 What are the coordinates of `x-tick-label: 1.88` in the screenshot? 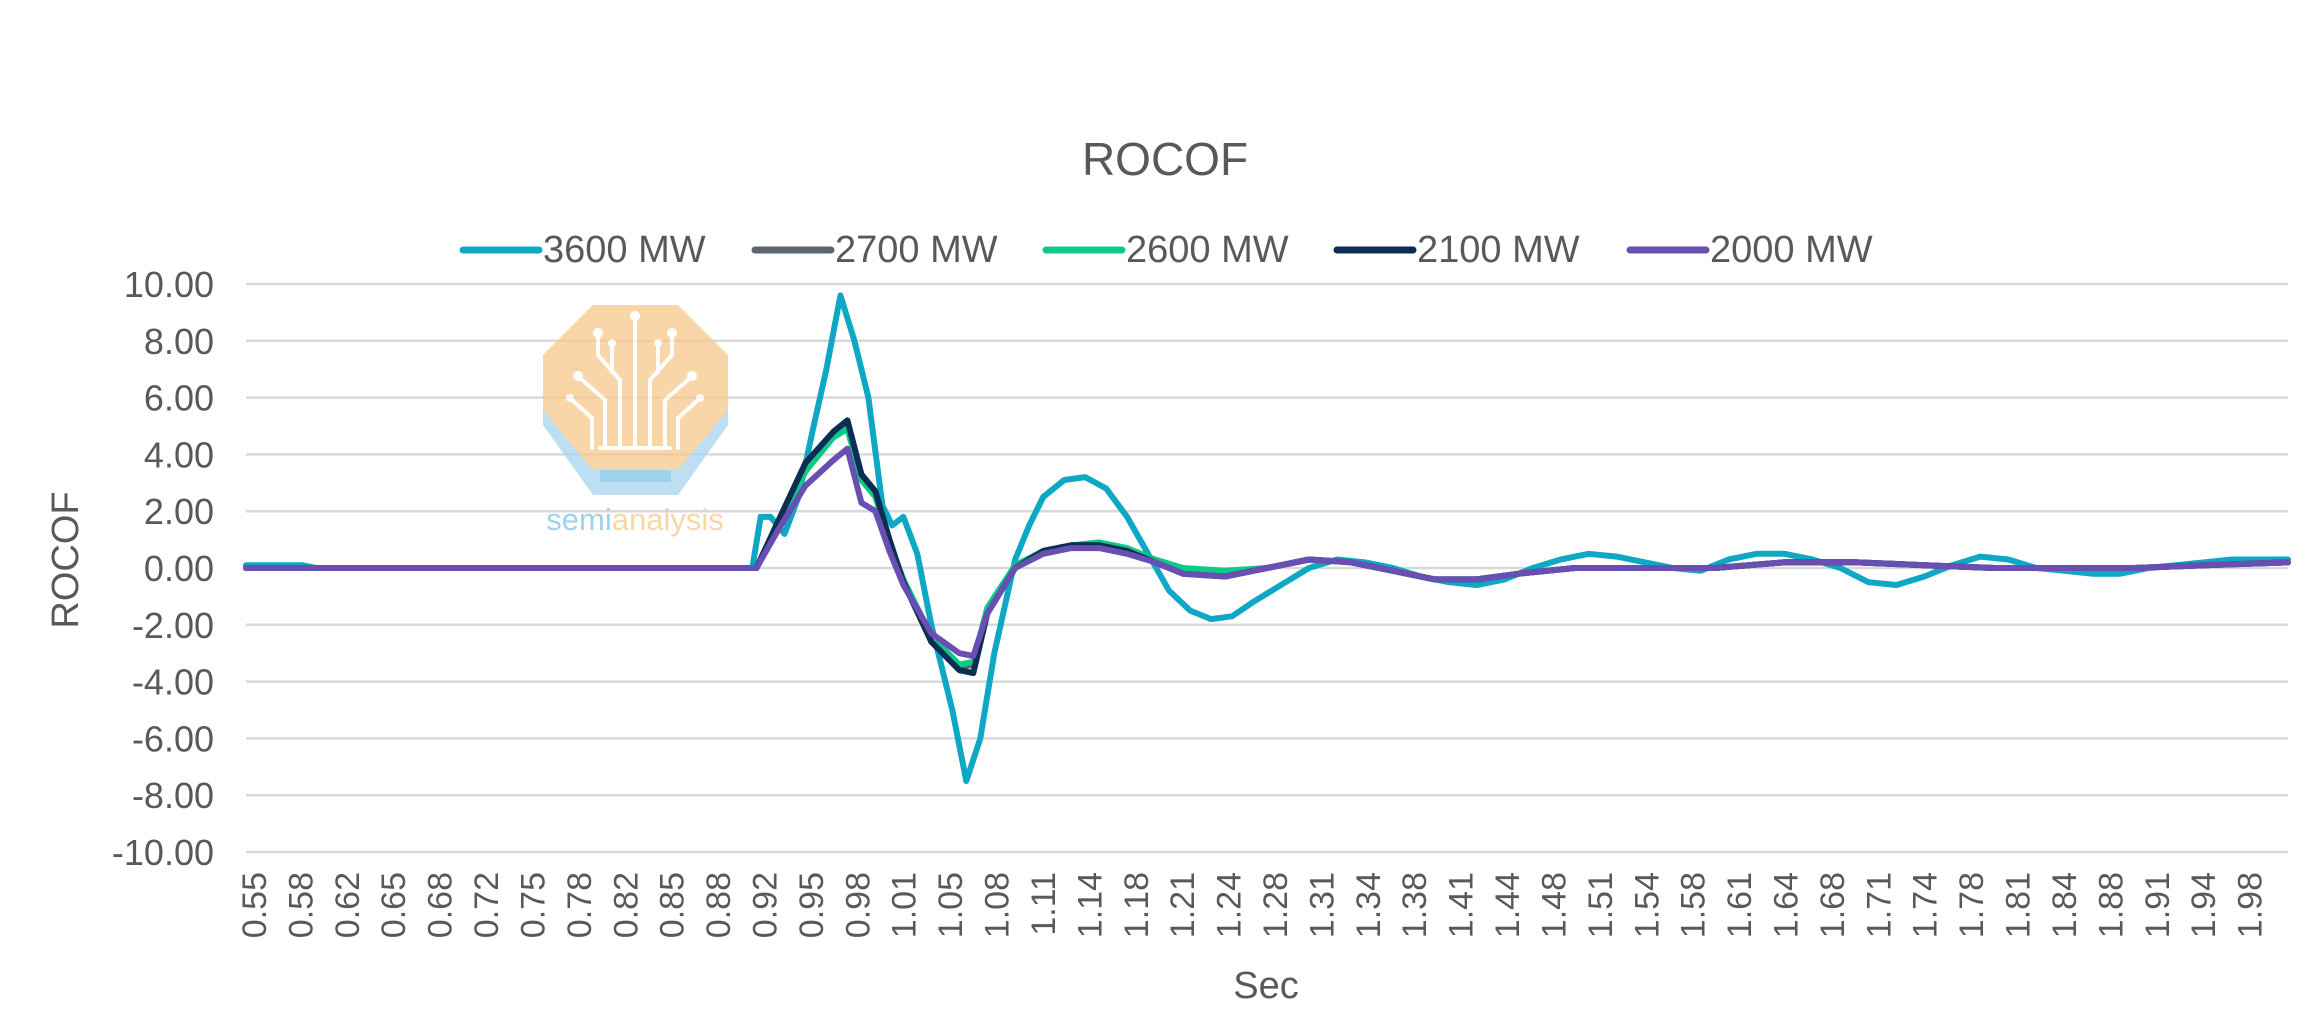 It's located at (2111, 905).